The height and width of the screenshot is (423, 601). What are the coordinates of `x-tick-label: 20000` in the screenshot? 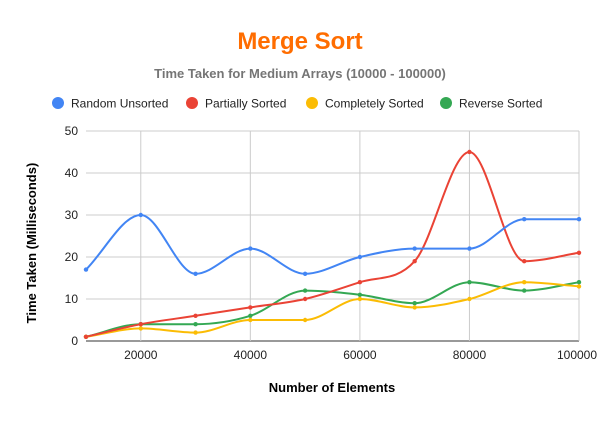 It's located at (141, 355).